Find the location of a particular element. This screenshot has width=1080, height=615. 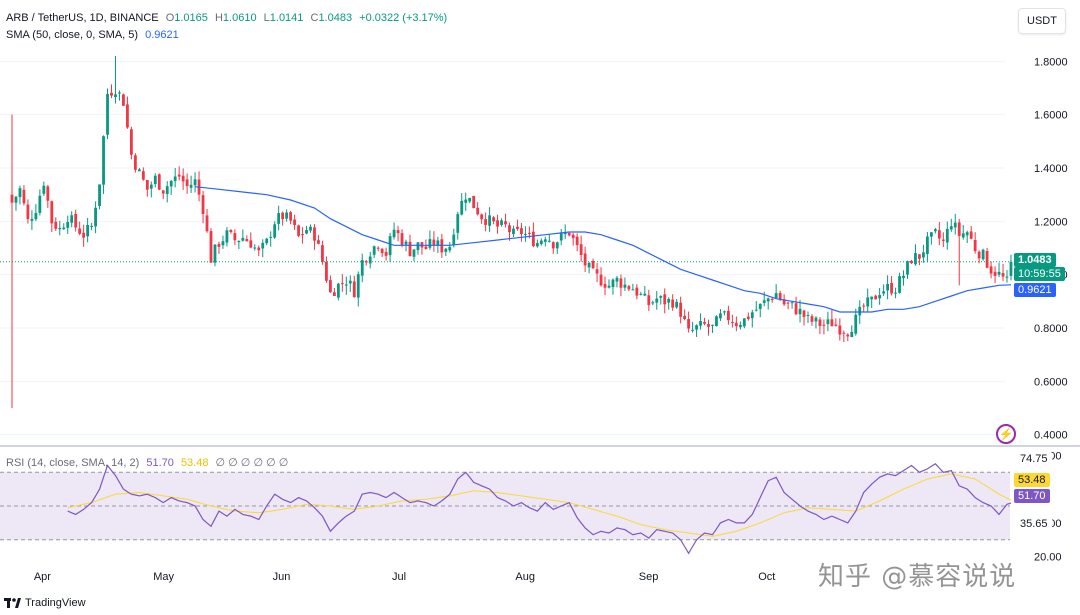

tradingview-logo-icon is located at coordinates (12, 603).